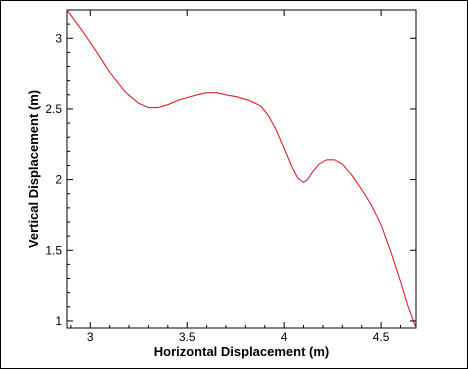 Image resolution: width=468 pixels, height=369 pixels. Describe the element at coordinates (381, 337) in the screenshot. I see `x-tick-label: 4.5` at that location.